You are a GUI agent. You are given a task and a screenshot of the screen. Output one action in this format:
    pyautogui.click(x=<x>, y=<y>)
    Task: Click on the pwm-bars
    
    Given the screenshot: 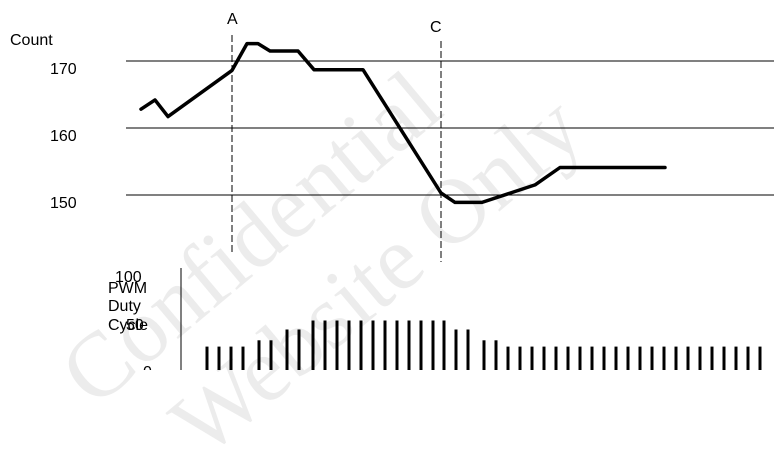 What is the action you would take?
    pyautogui.click(x=483, y=345)
    